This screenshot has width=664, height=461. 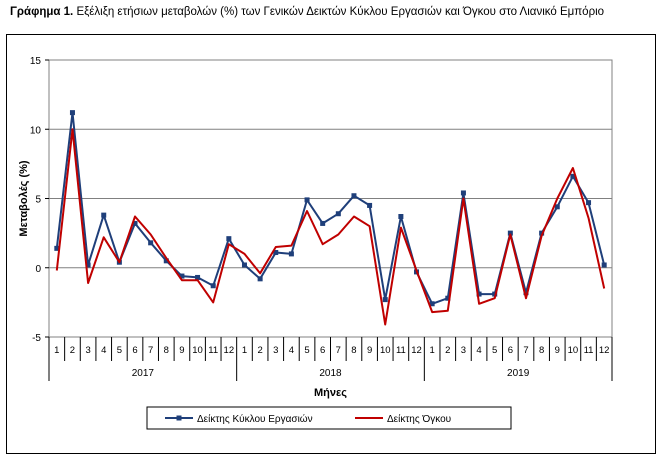 I want to click on y-tick-label: 10, so click(x=36, y=130).